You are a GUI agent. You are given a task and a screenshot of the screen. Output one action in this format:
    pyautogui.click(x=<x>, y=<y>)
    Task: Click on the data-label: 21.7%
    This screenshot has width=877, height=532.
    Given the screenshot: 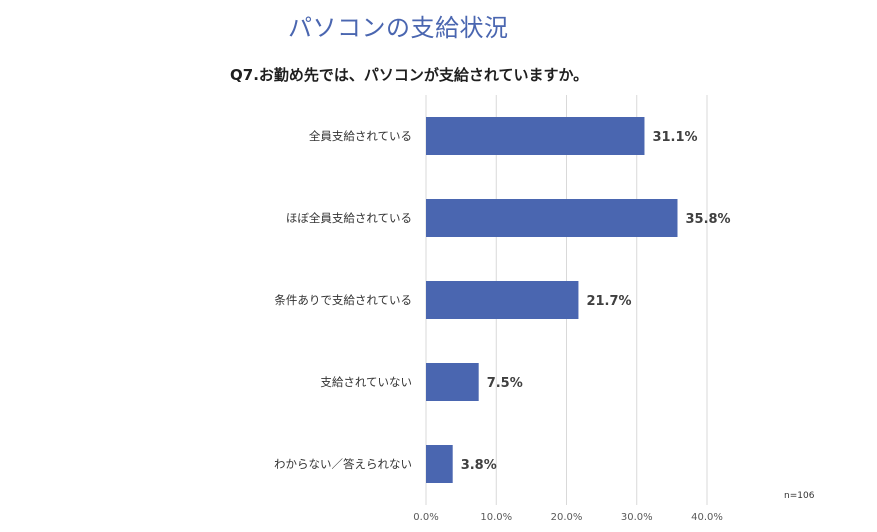 What is the action you would take?
    pyautogui.click(x=608, y=301)
    